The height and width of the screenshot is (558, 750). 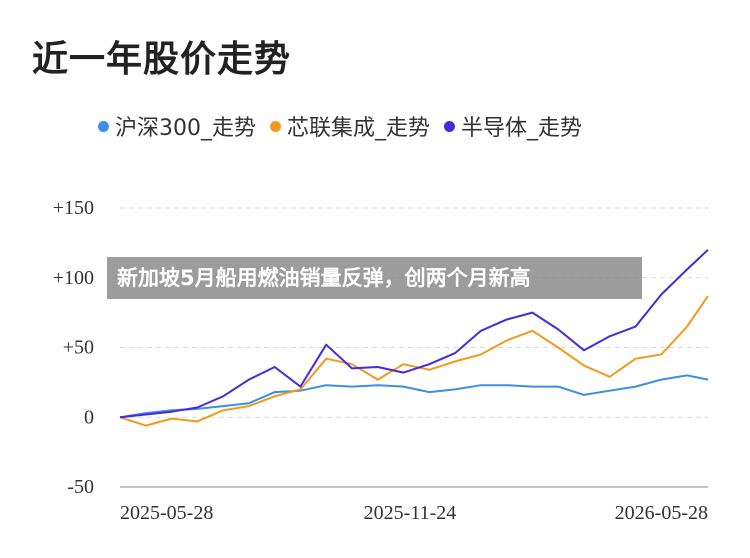 I want to click on legend-item-hs300: 沪深300_走势, so click(x=177, y=126).